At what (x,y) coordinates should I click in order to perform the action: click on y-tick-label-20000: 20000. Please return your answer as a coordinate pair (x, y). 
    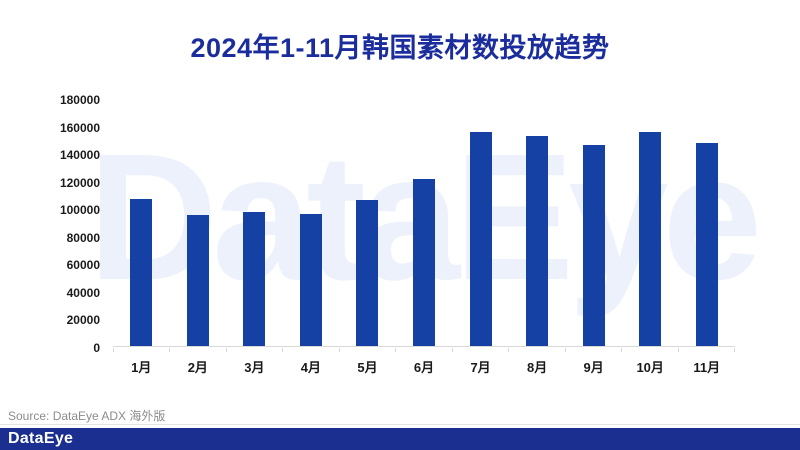
    Looking at the image, I should click on (83, 320).